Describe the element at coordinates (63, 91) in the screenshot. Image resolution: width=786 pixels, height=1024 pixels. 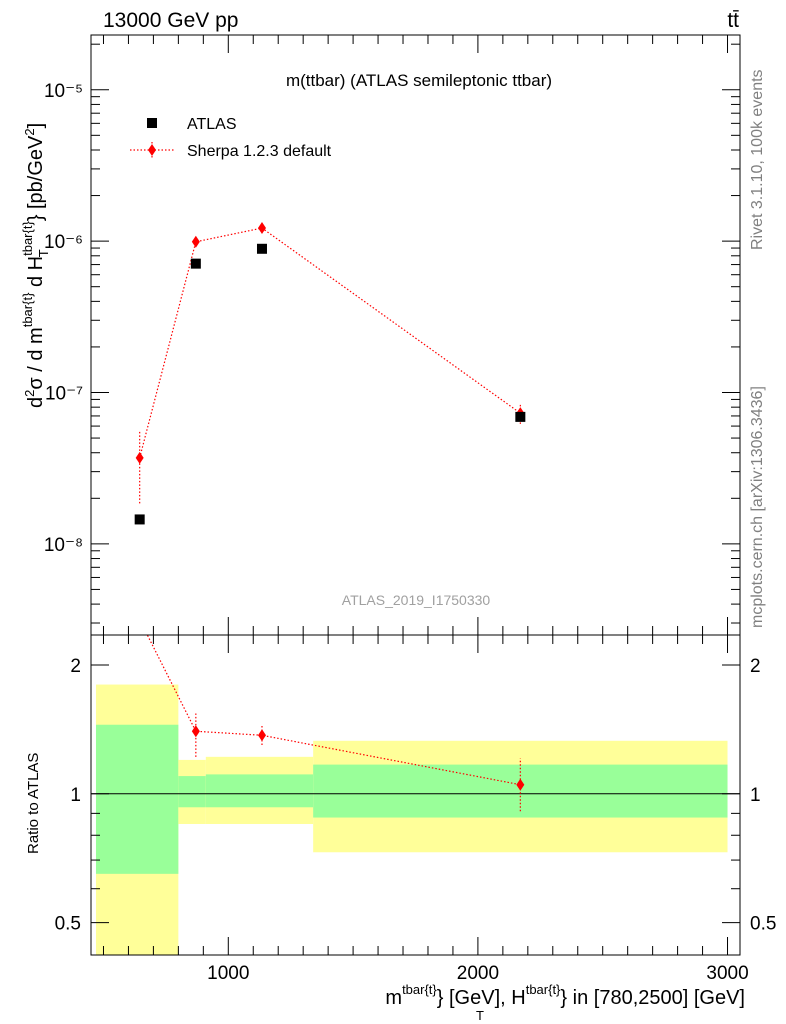
I see `main-y-tick-label: 10⁻⁵` at that location.